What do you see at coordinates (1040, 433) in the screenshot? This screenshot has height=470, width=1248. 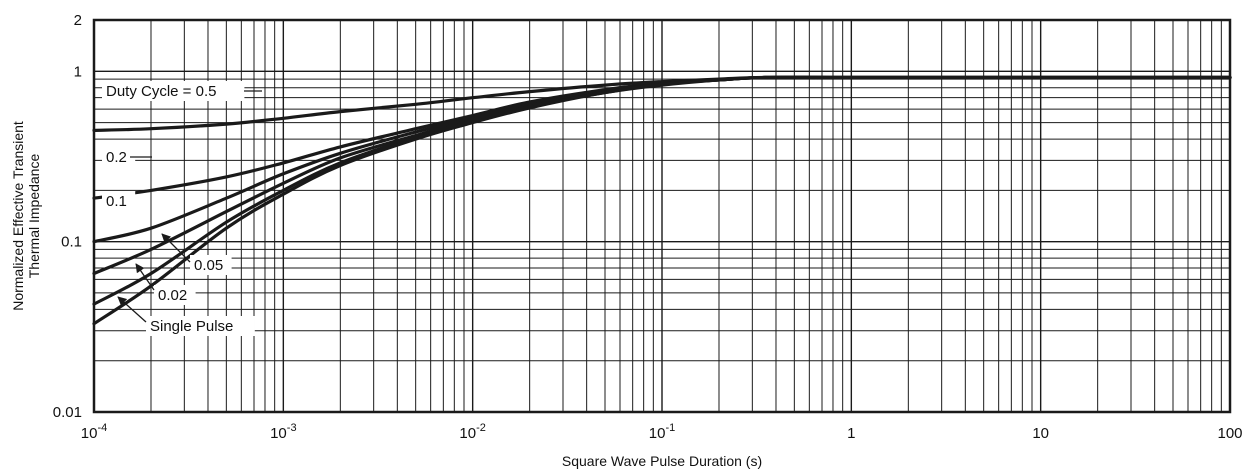 I see `x-tick-label: 10` at bounding box center [1040, 433].